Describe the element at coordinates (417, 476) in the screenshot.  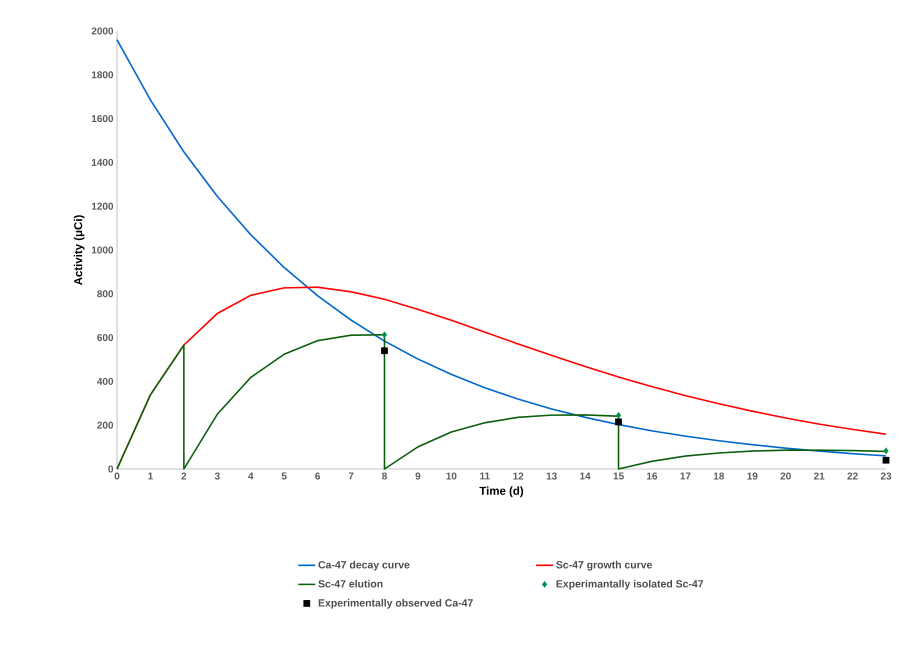
I see `x-tick-label: 9` at that location.